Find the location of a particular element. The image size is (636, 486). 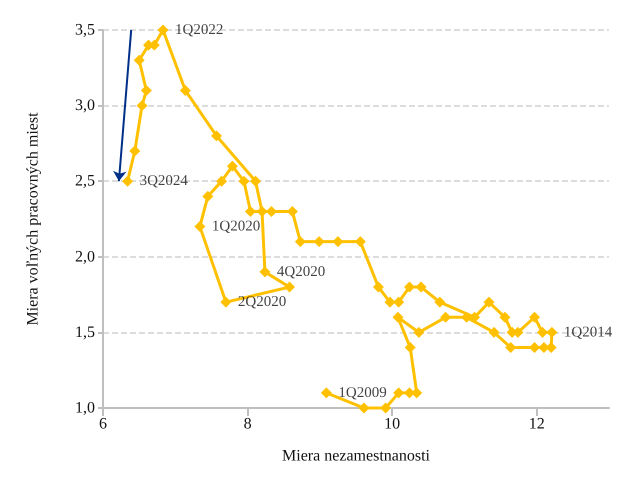

y-tick-label: 2,0 is located at coordinates (85, 257).